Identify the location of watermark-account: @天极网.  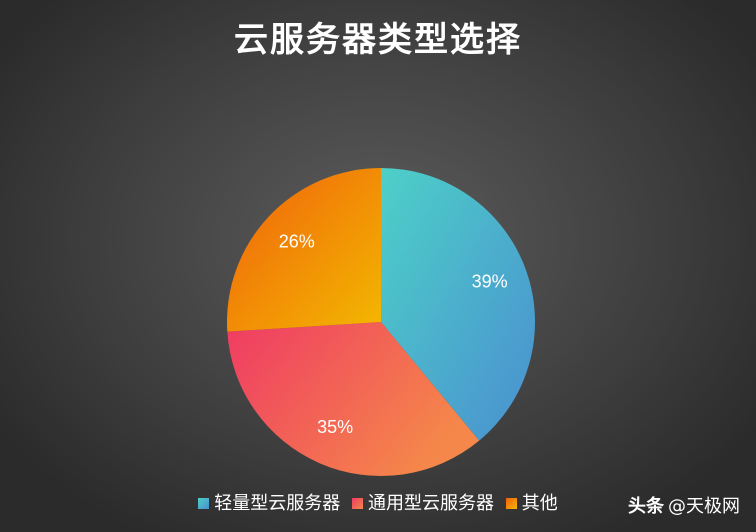
(704, 506).